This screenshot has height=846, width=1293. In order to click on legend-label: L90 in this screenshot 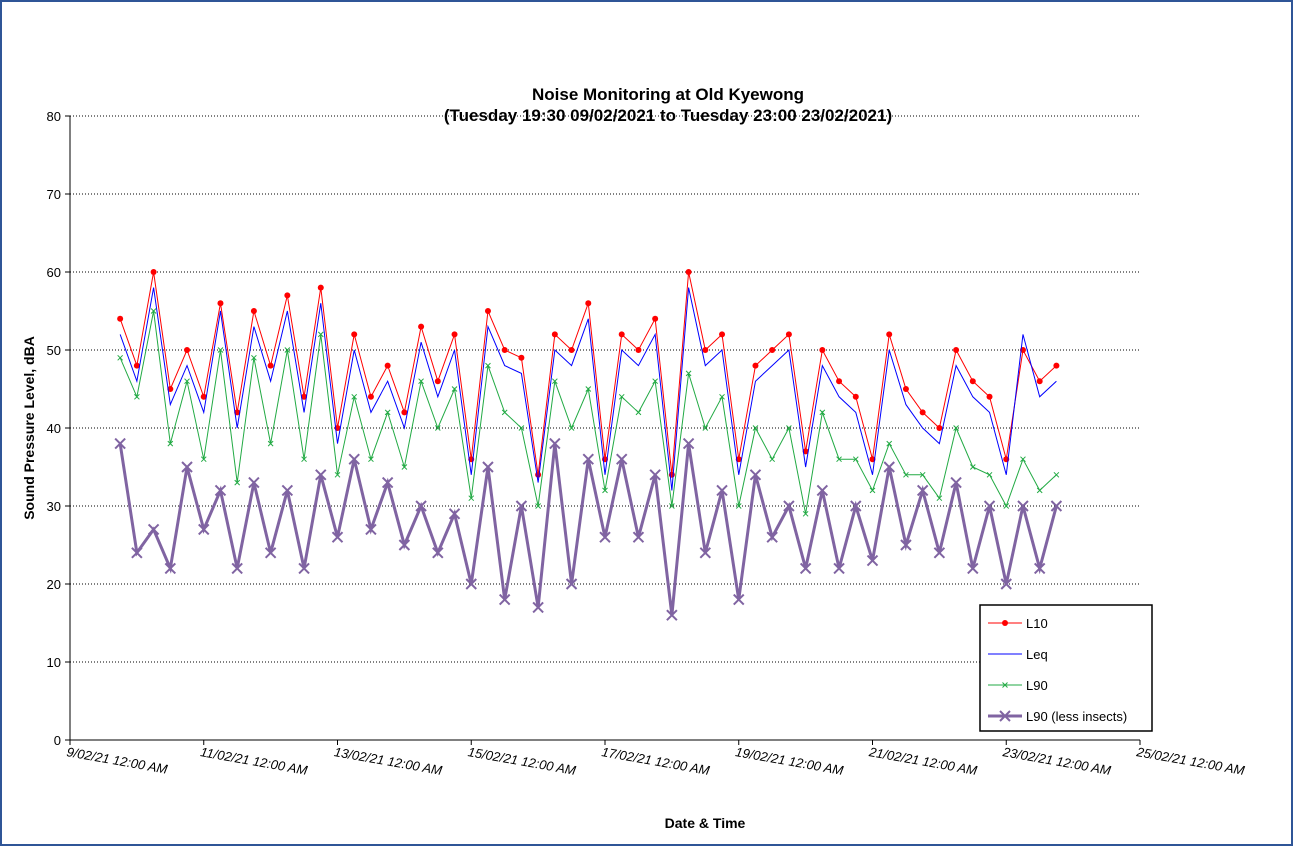, I will do `click(1037, 685)`.